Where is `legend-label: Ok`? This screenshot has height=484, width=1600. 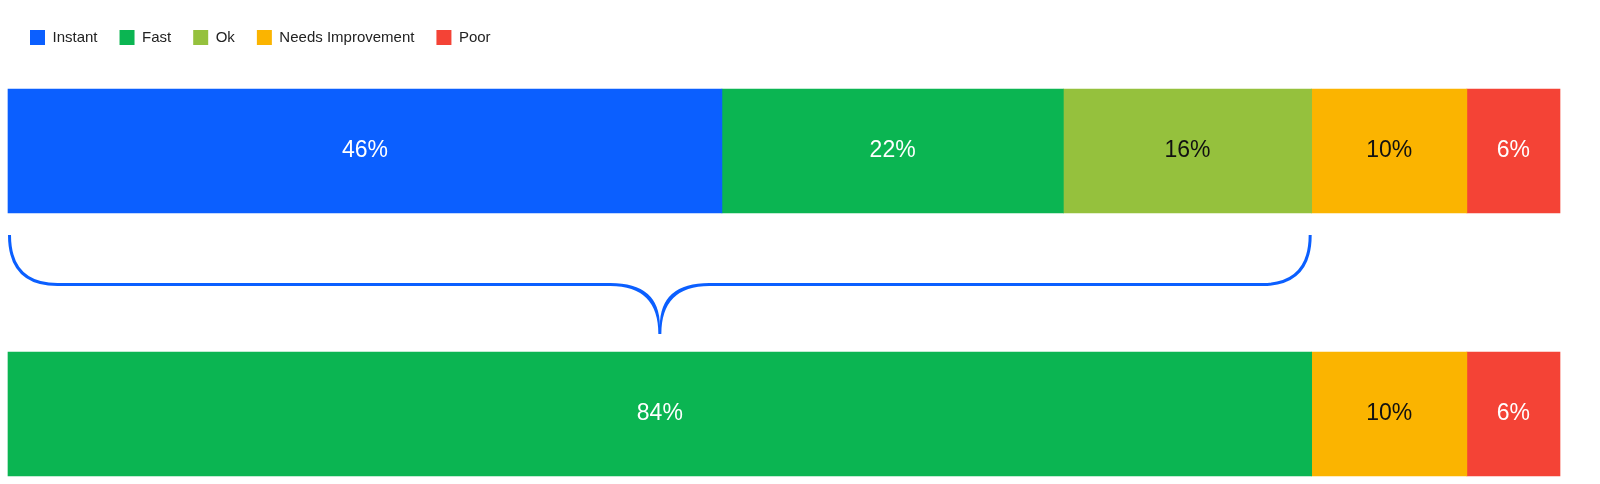 legend-label: Ok is located at coordinates (225, 36).